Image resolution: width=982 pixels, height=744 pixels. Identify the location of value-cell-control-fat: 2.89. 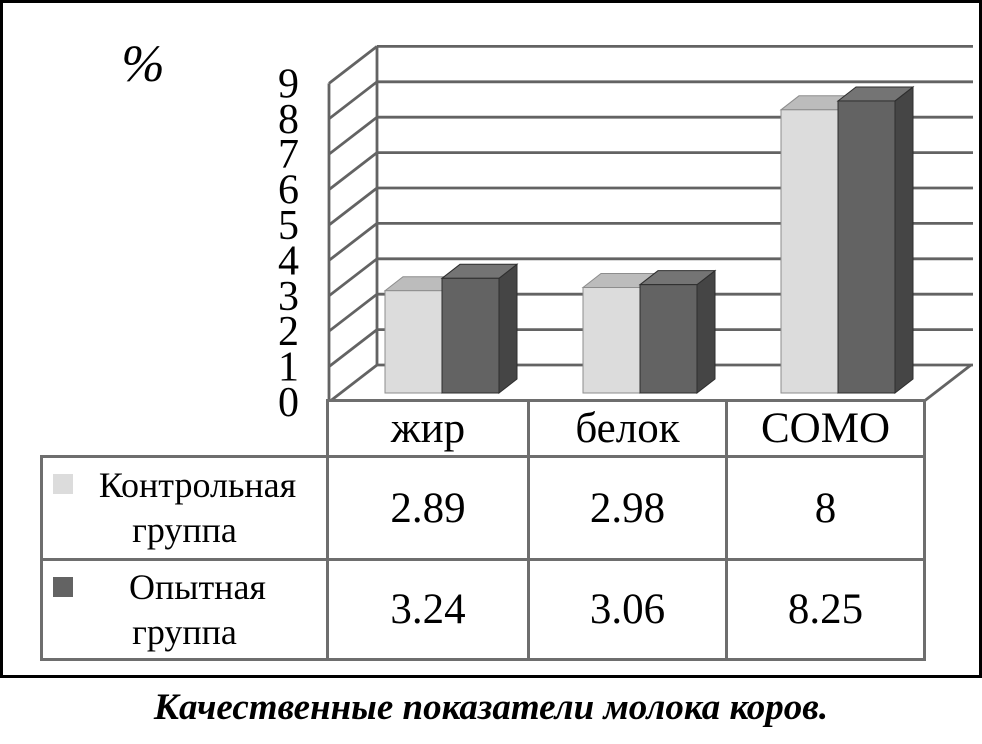
(428, 508).